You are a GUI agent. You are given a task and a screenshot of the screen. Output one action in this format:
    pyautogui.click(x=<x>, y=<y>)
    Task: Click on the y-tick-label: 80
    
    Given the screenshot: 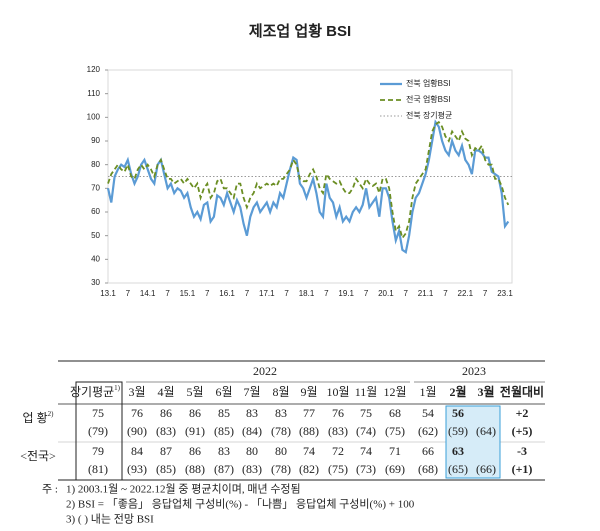 What is the action you would take?
    pyautogui.click(x=95, y=164)
    